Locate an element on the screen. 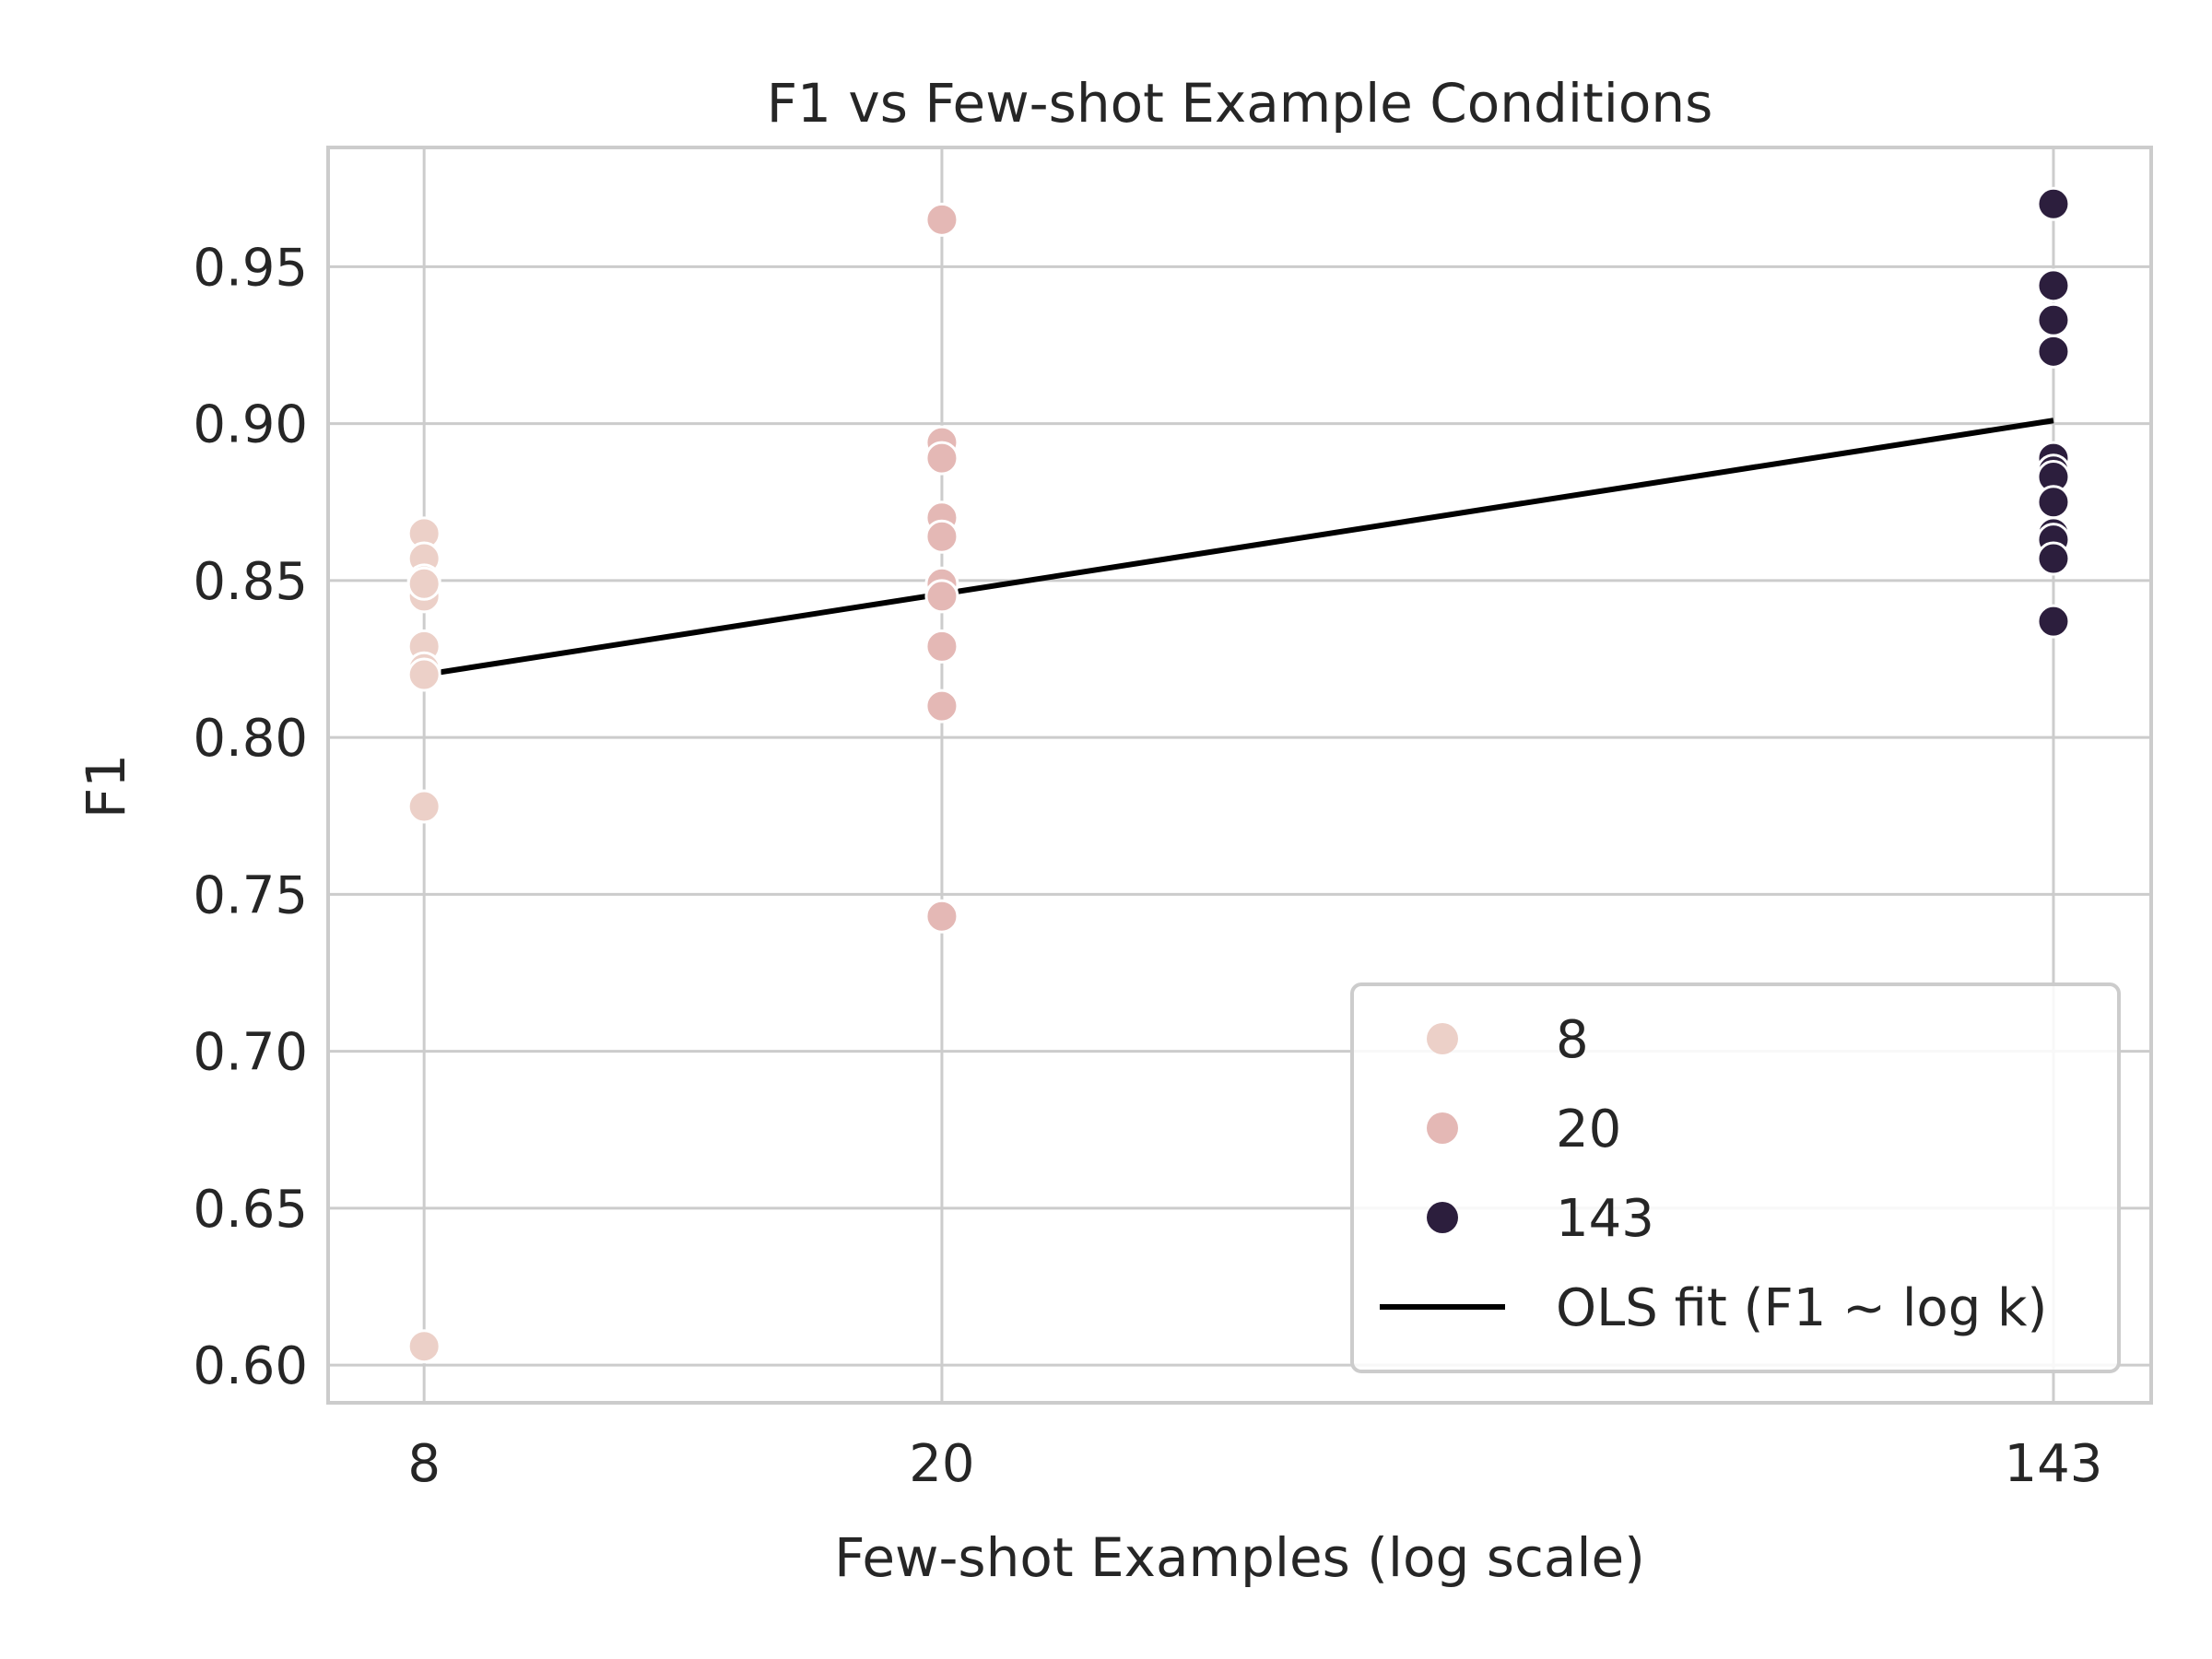 This screenshot has height=1659, width=2212. y-tick-labels: 0.60 0.65 0.70 0.75 0.80 0.85 0.90 0.95 is located at coordinates (250, 817).